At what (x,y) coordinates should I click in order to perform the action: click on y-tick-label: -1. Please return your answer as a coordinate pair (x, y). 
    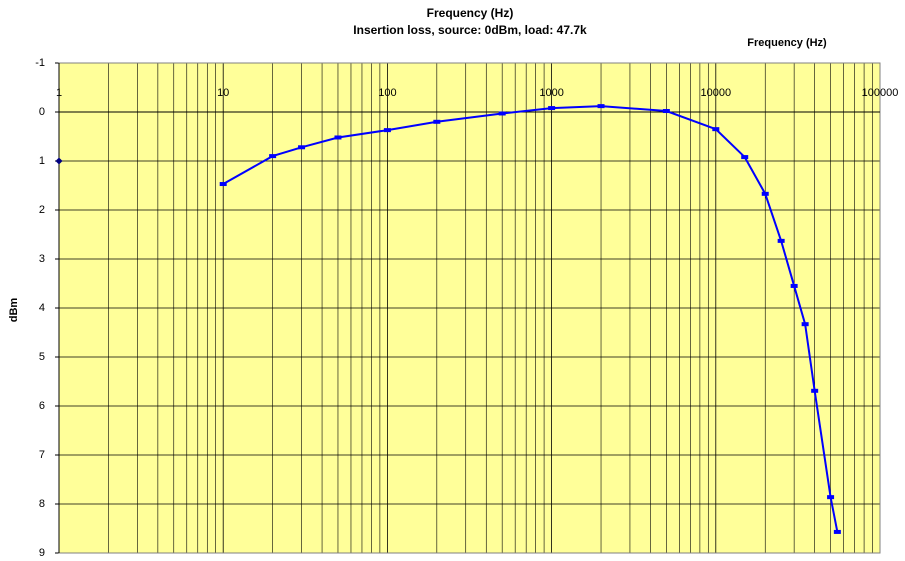
    Looking at the image, I should click on (40, 63).